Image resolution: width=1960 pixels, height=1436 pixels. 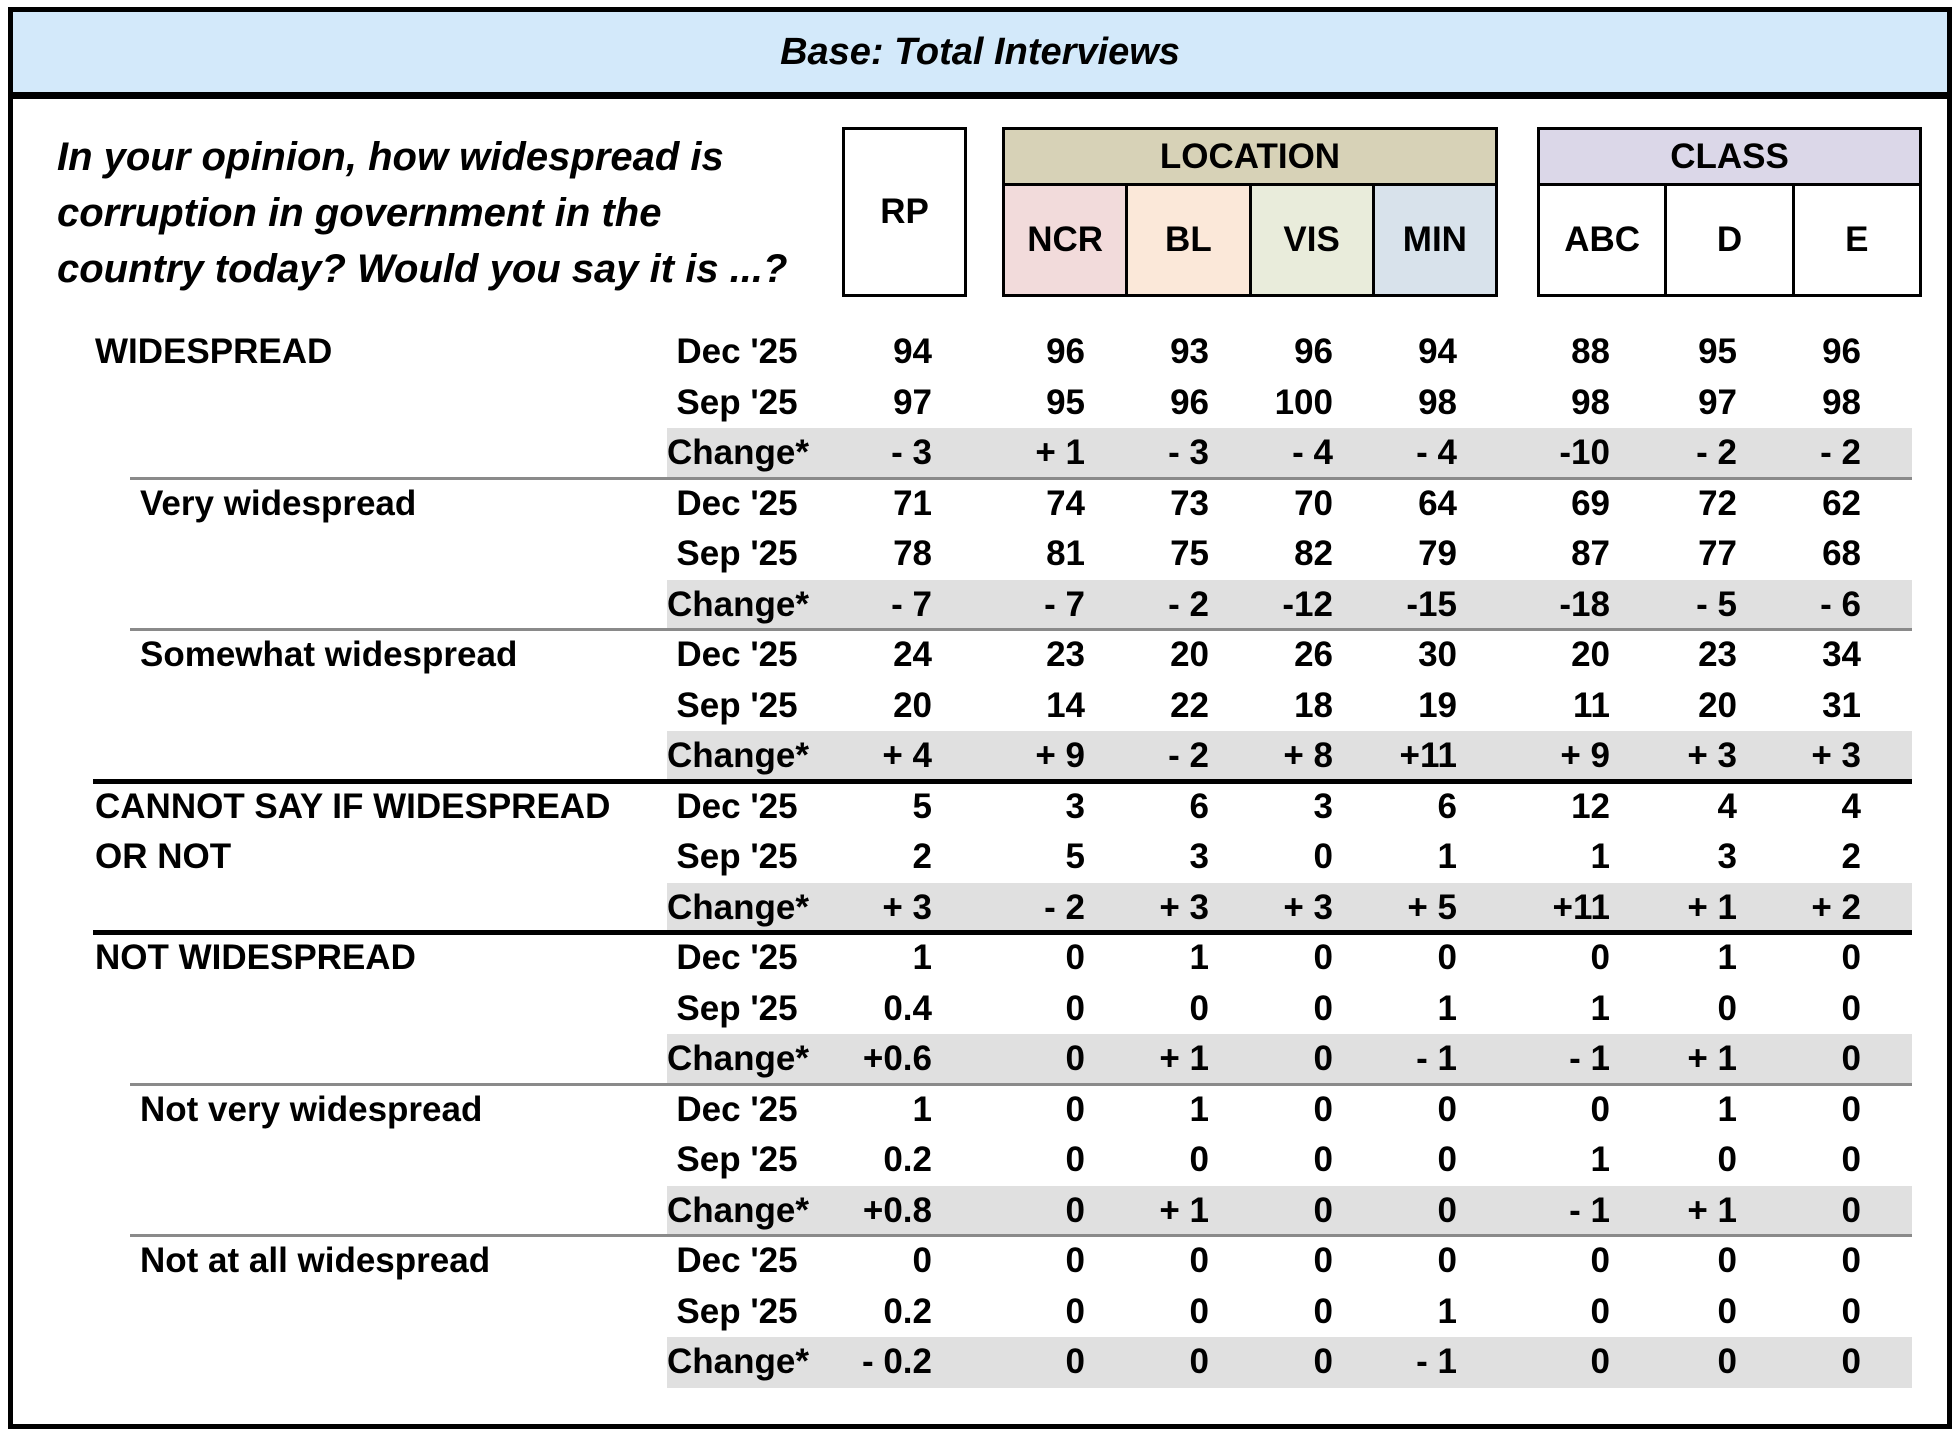 What do you see at coordinates (1437, 654) in the screenshot?
I see `value-cell-min: 30` at bounding box center [1437, 654].